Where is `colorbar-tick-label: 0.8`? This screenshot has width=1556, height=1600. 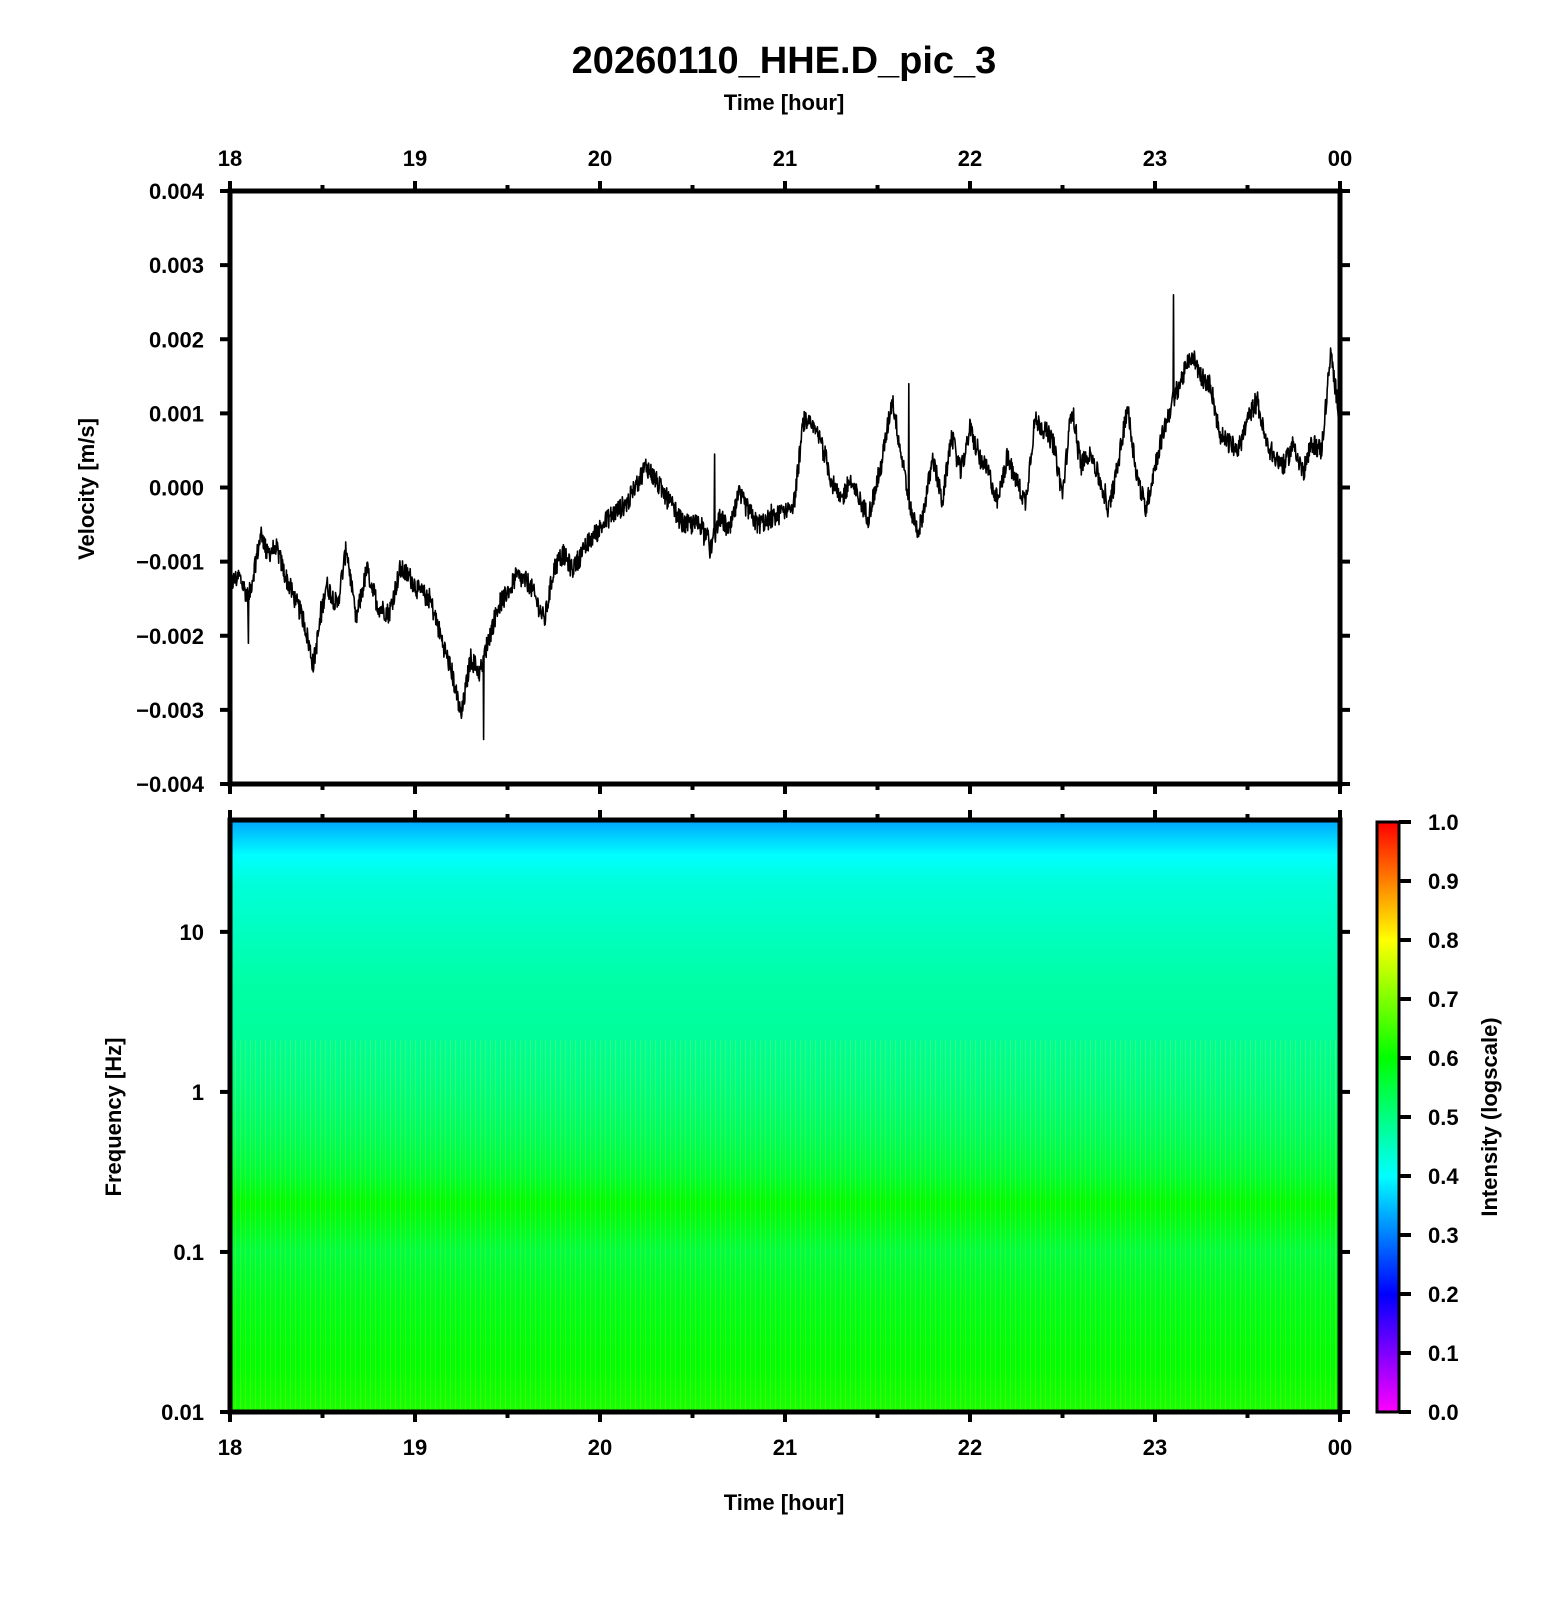 colorbar-tick-label: 0.8 is located at coordinates (1443, 940).